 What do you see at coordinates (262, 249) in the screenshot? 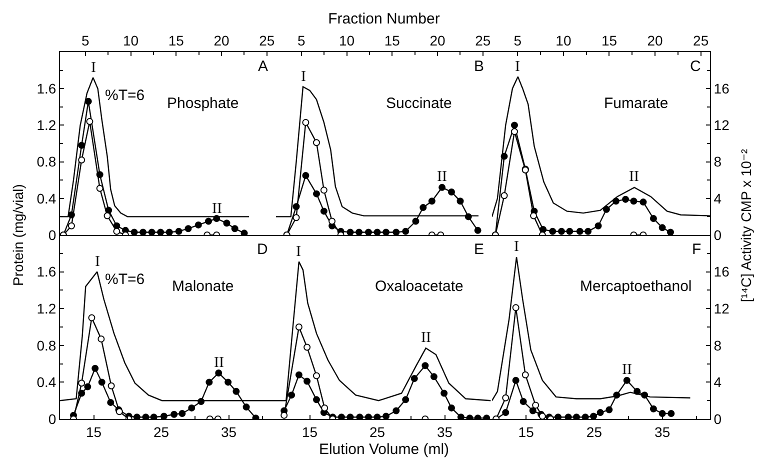
I see `annotation: D` at bounding box center [262, 249].